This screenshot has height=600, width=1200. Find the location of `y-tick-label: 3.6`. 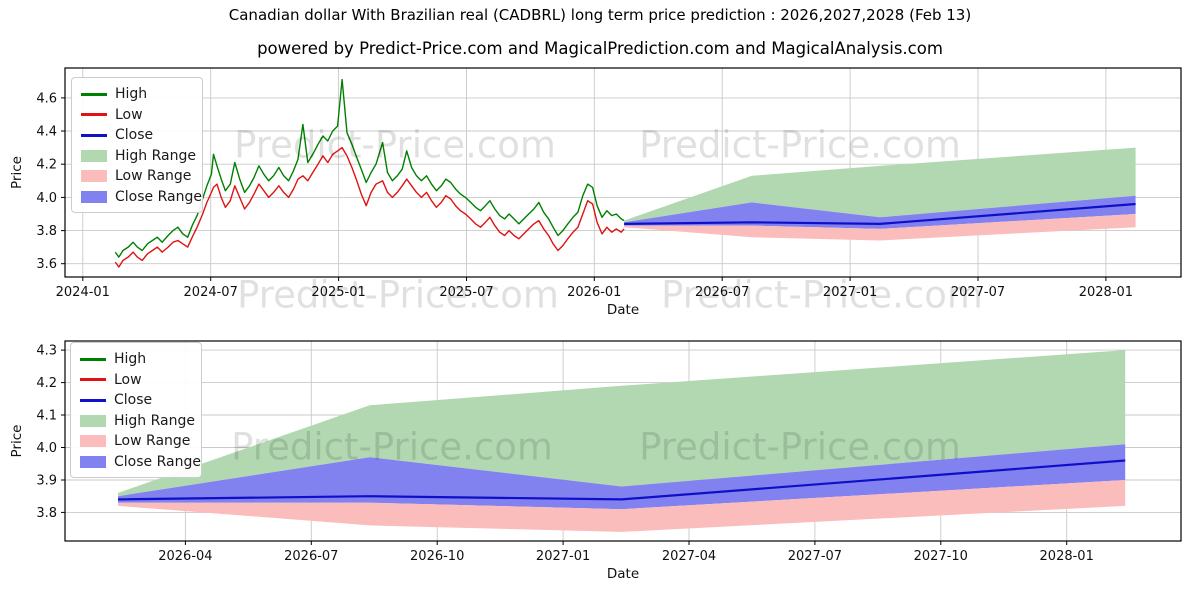

y-tick-label: 3.6 is located at coordinates (46, 264).